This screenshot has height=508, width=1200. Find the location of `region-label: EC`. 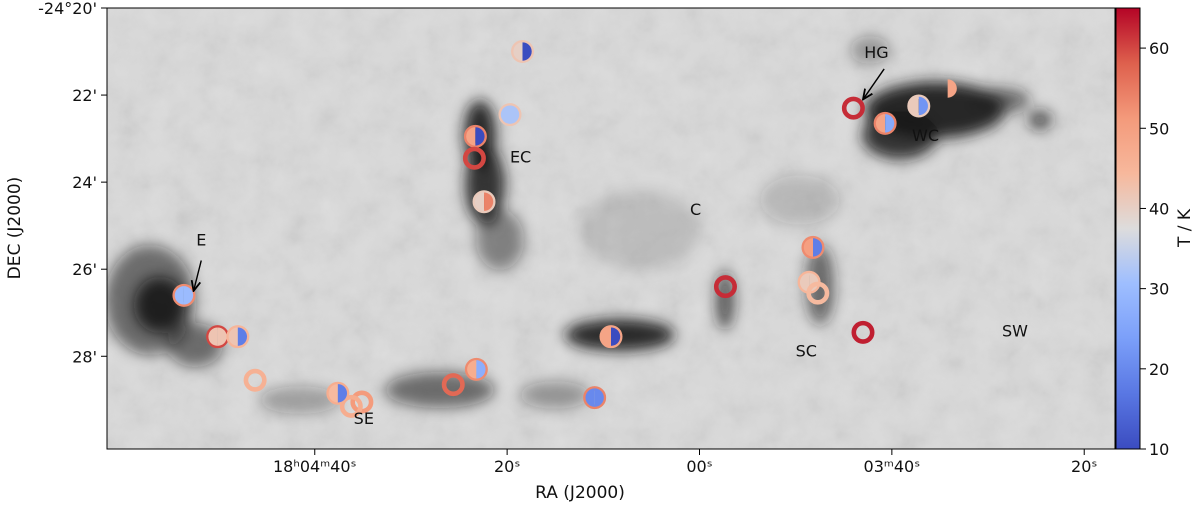

region-label: EC is located at coordinates (520, 157).